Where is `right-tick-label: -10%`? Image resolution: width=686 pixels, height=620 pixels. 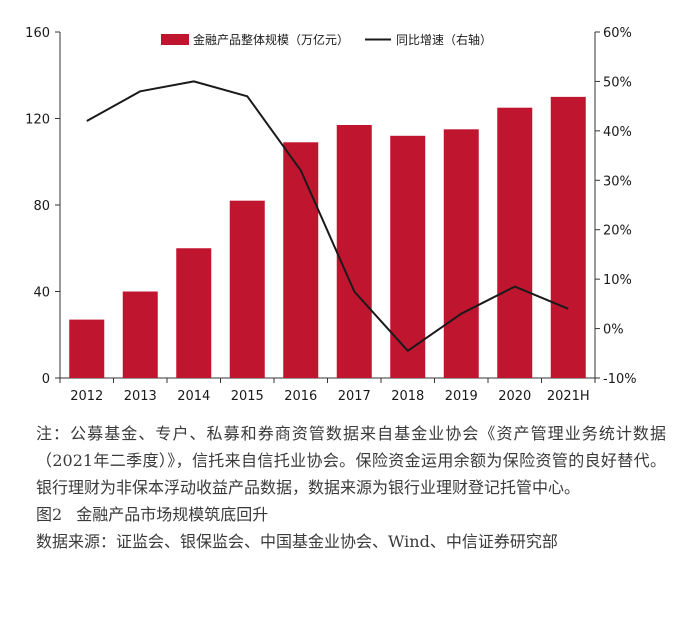
right-tick-label: -10% is located at coordinates (620, 379).